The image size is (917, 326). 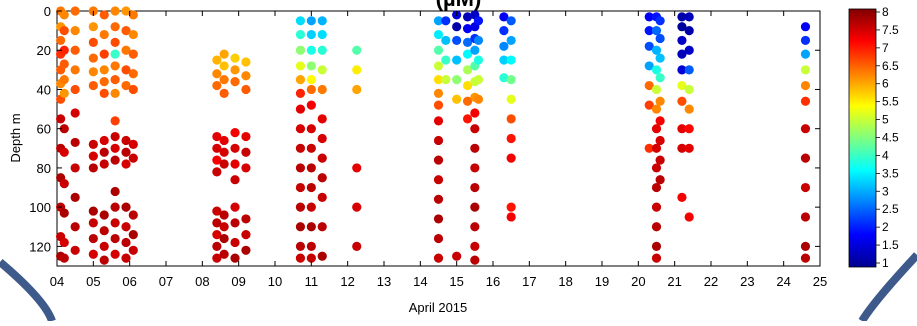 What do you see at coordinates (40, 246) in the screenshot?
I see `y-tick-label: 120` at bounding box center [40, 246].